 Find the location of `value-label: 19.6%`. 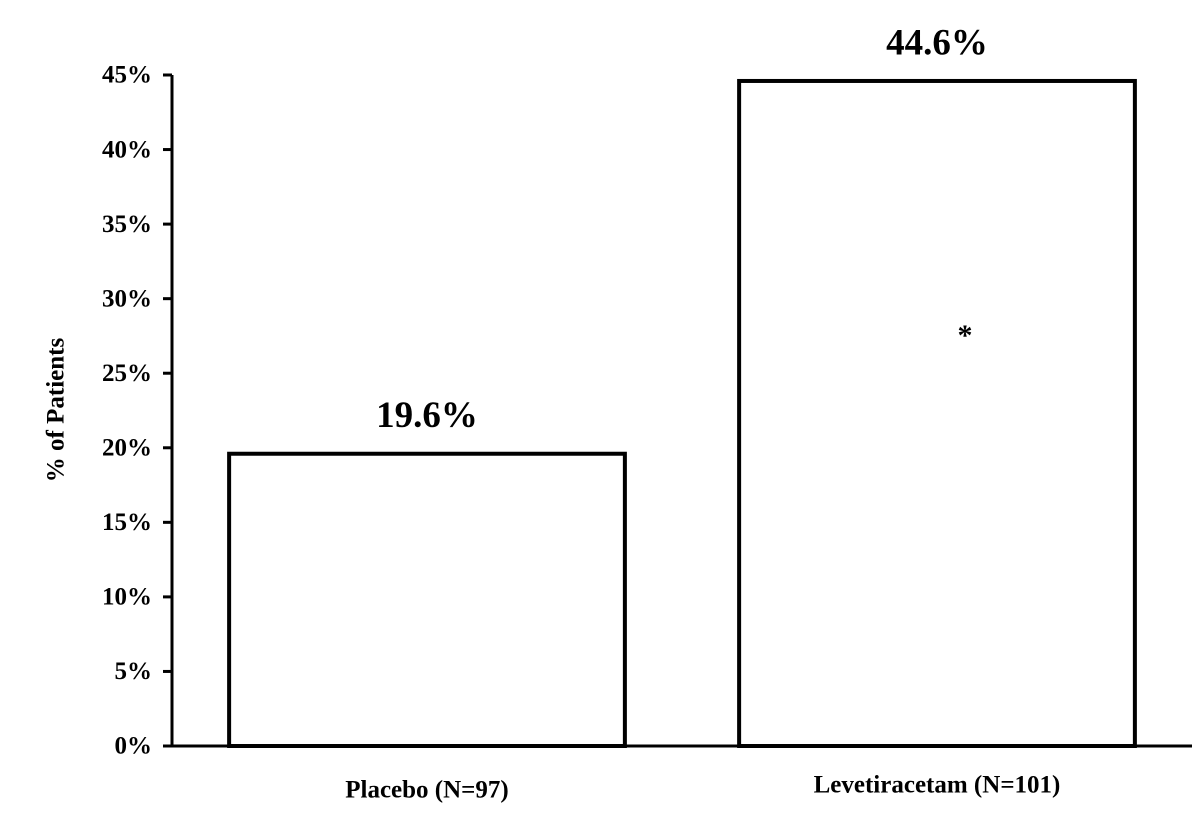

value-label: 19.6% is located at coordinates (427, 415).